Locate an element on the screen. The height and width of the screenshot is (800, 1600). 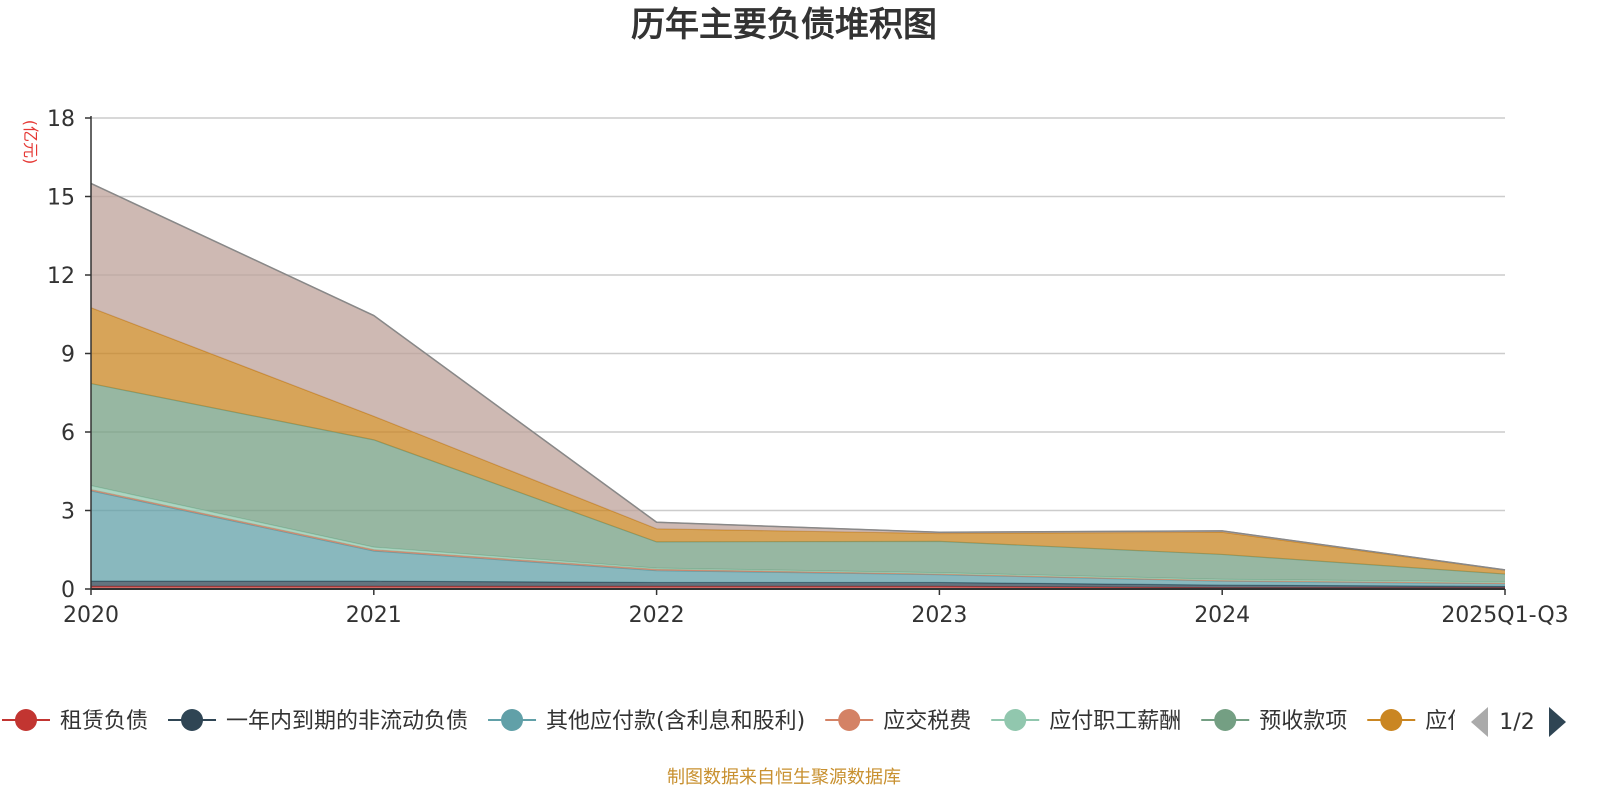
legend-item: 其他应付款(含利息和股利) is located at coordinates (646, 721).